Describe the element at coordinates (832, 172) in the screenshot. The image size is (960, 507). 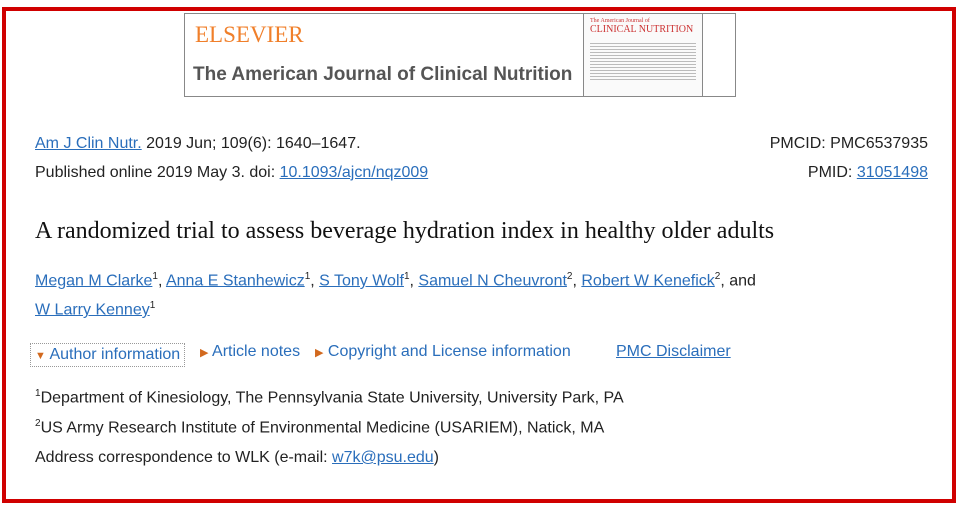
I see `pmid-label: PMID:` at that location.